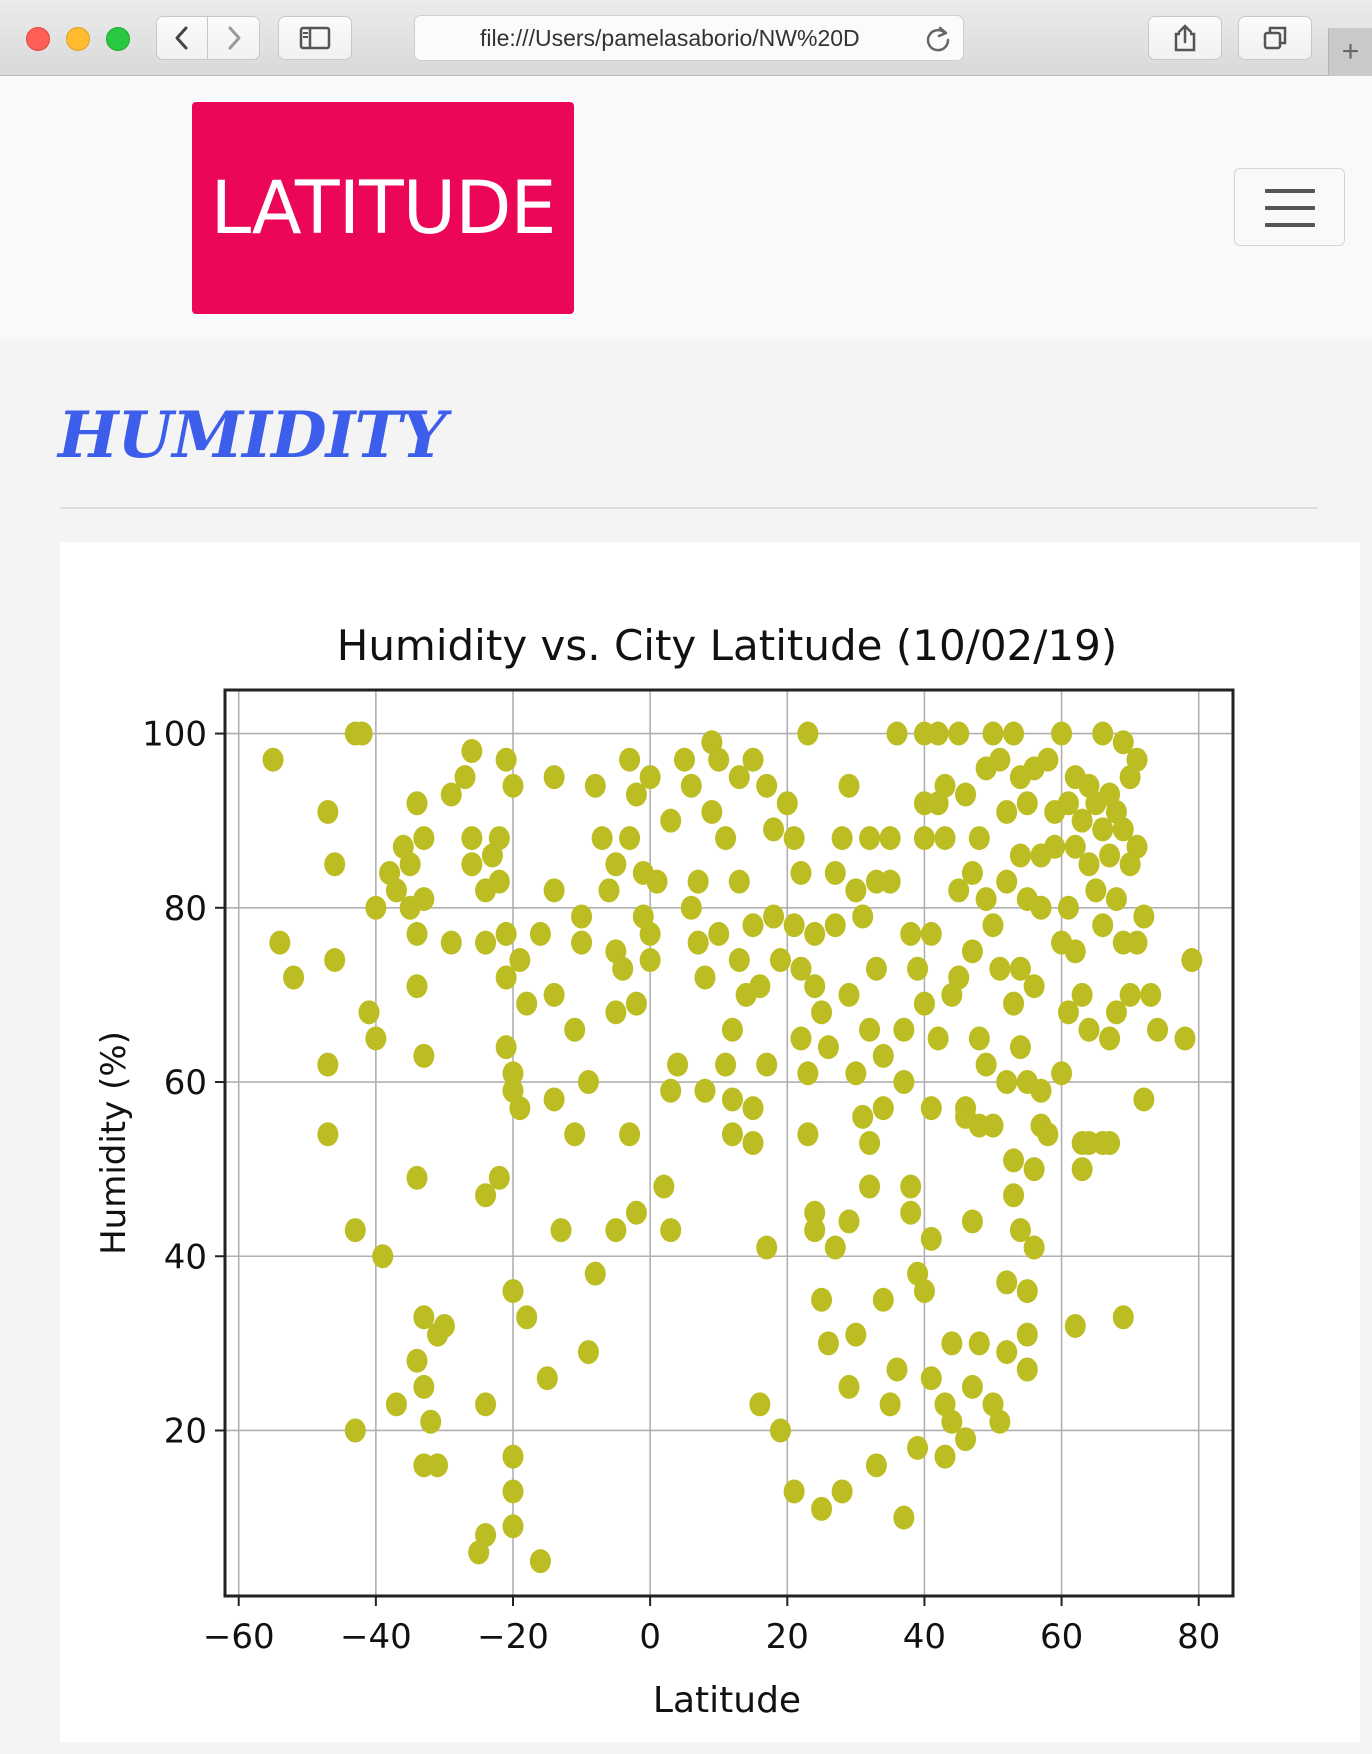 Image resolution: width=1372 pixels, height=1754 pixels. Describe the element at coordinates (383, 208) in the screenshot. I see `brand-logo: LATITUDE` at that location.